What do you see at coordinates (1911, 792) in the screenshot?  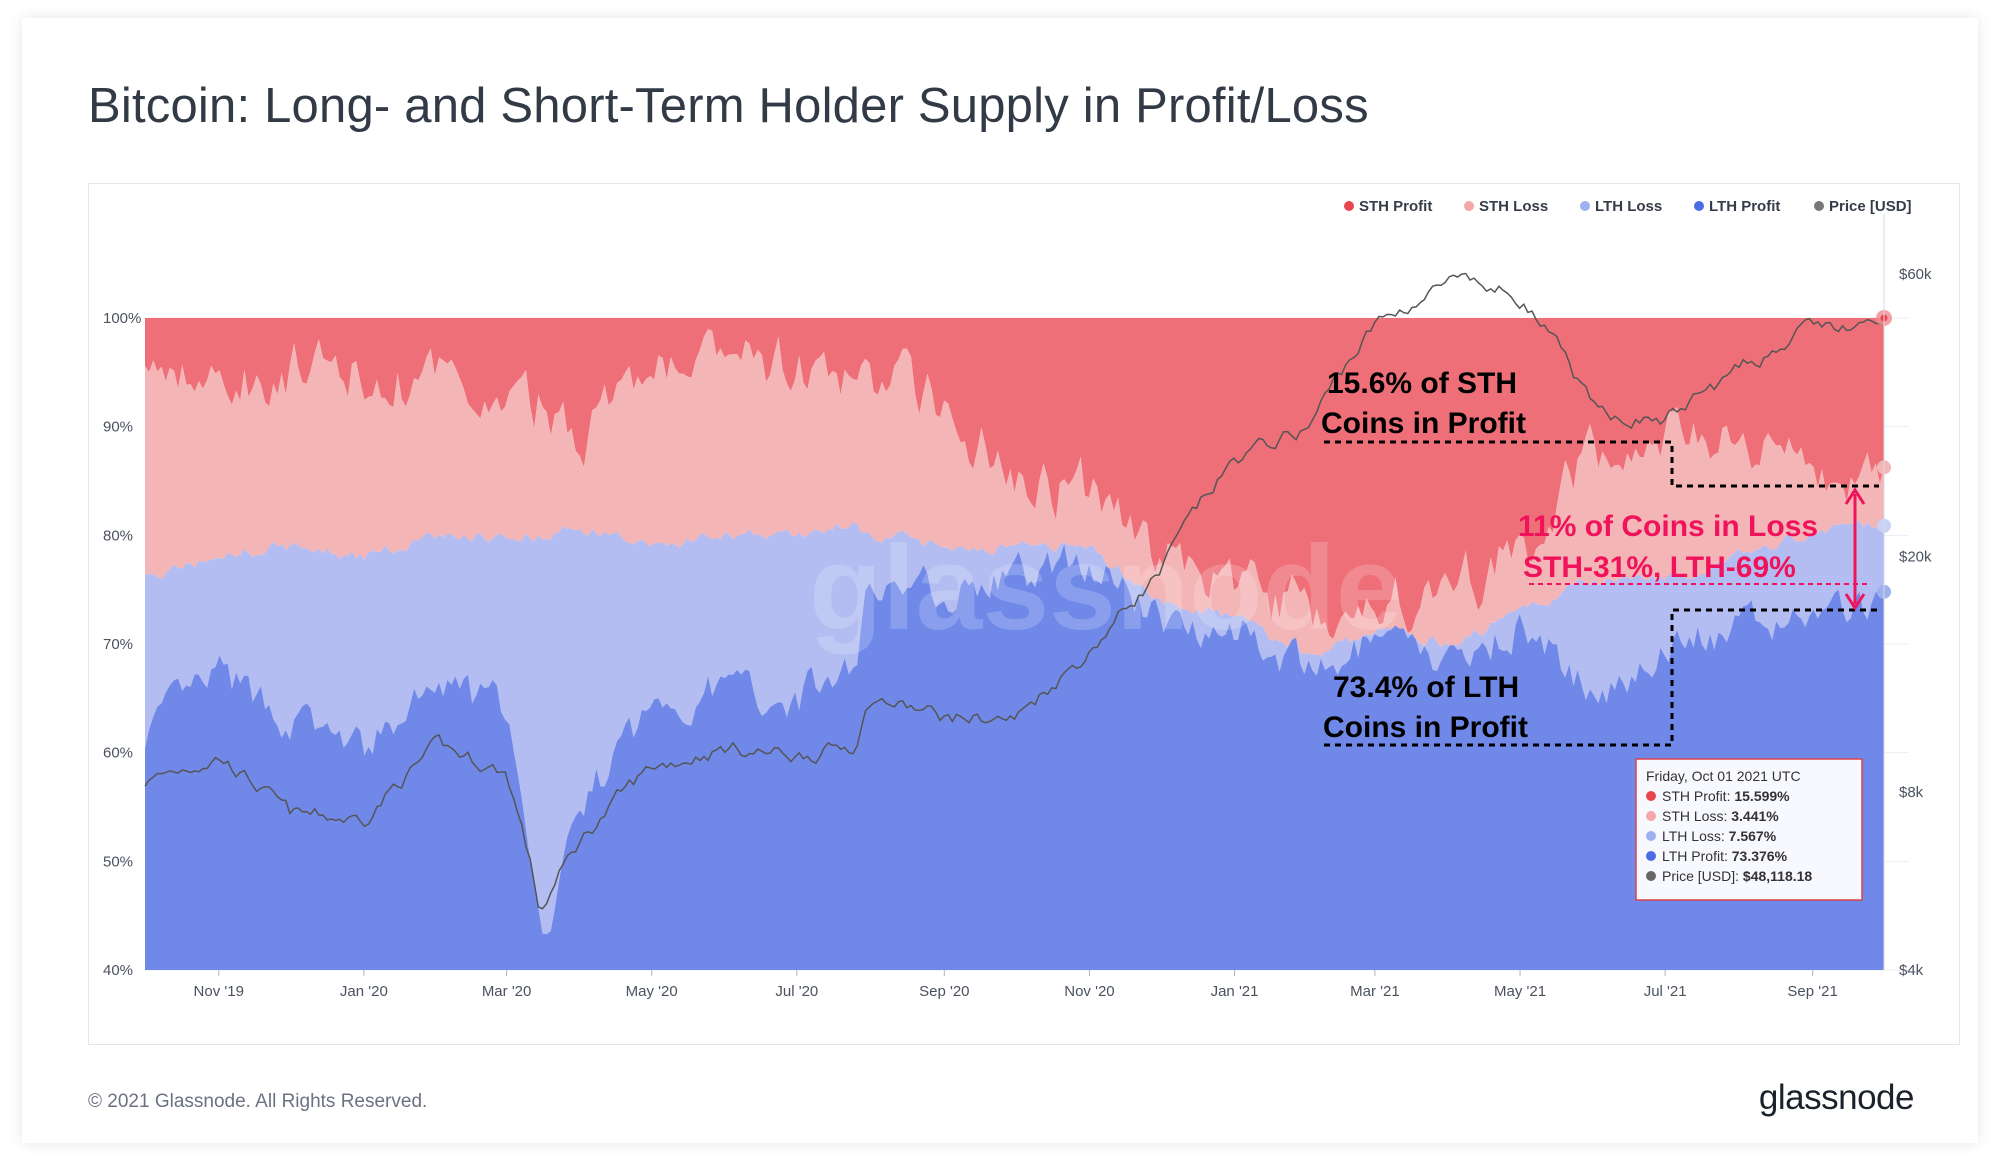 I see `y2-tick-label: $8k` at bounding box center [1911, 792].